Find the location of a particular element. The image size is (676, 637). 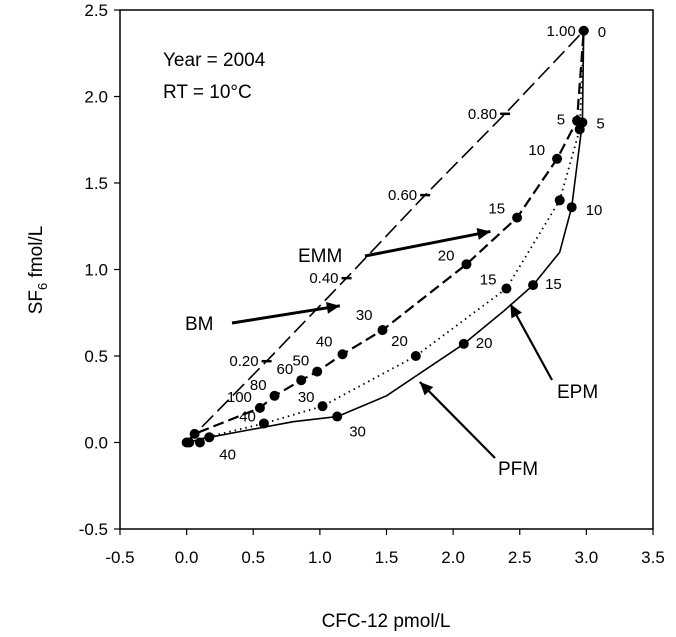

y-axis-title: SF6 fmol/L is located at coordinates (38, 270).